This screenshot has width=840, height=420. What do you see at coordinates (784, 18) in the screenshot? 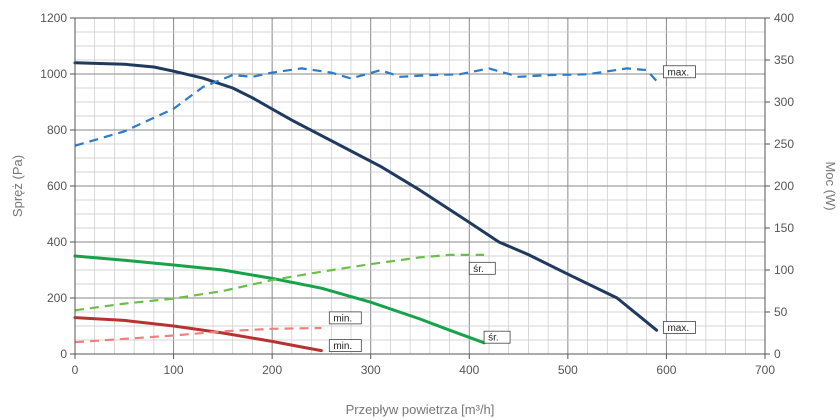
I see `y2-tick-label: 400` at bounding box center [784, 18].